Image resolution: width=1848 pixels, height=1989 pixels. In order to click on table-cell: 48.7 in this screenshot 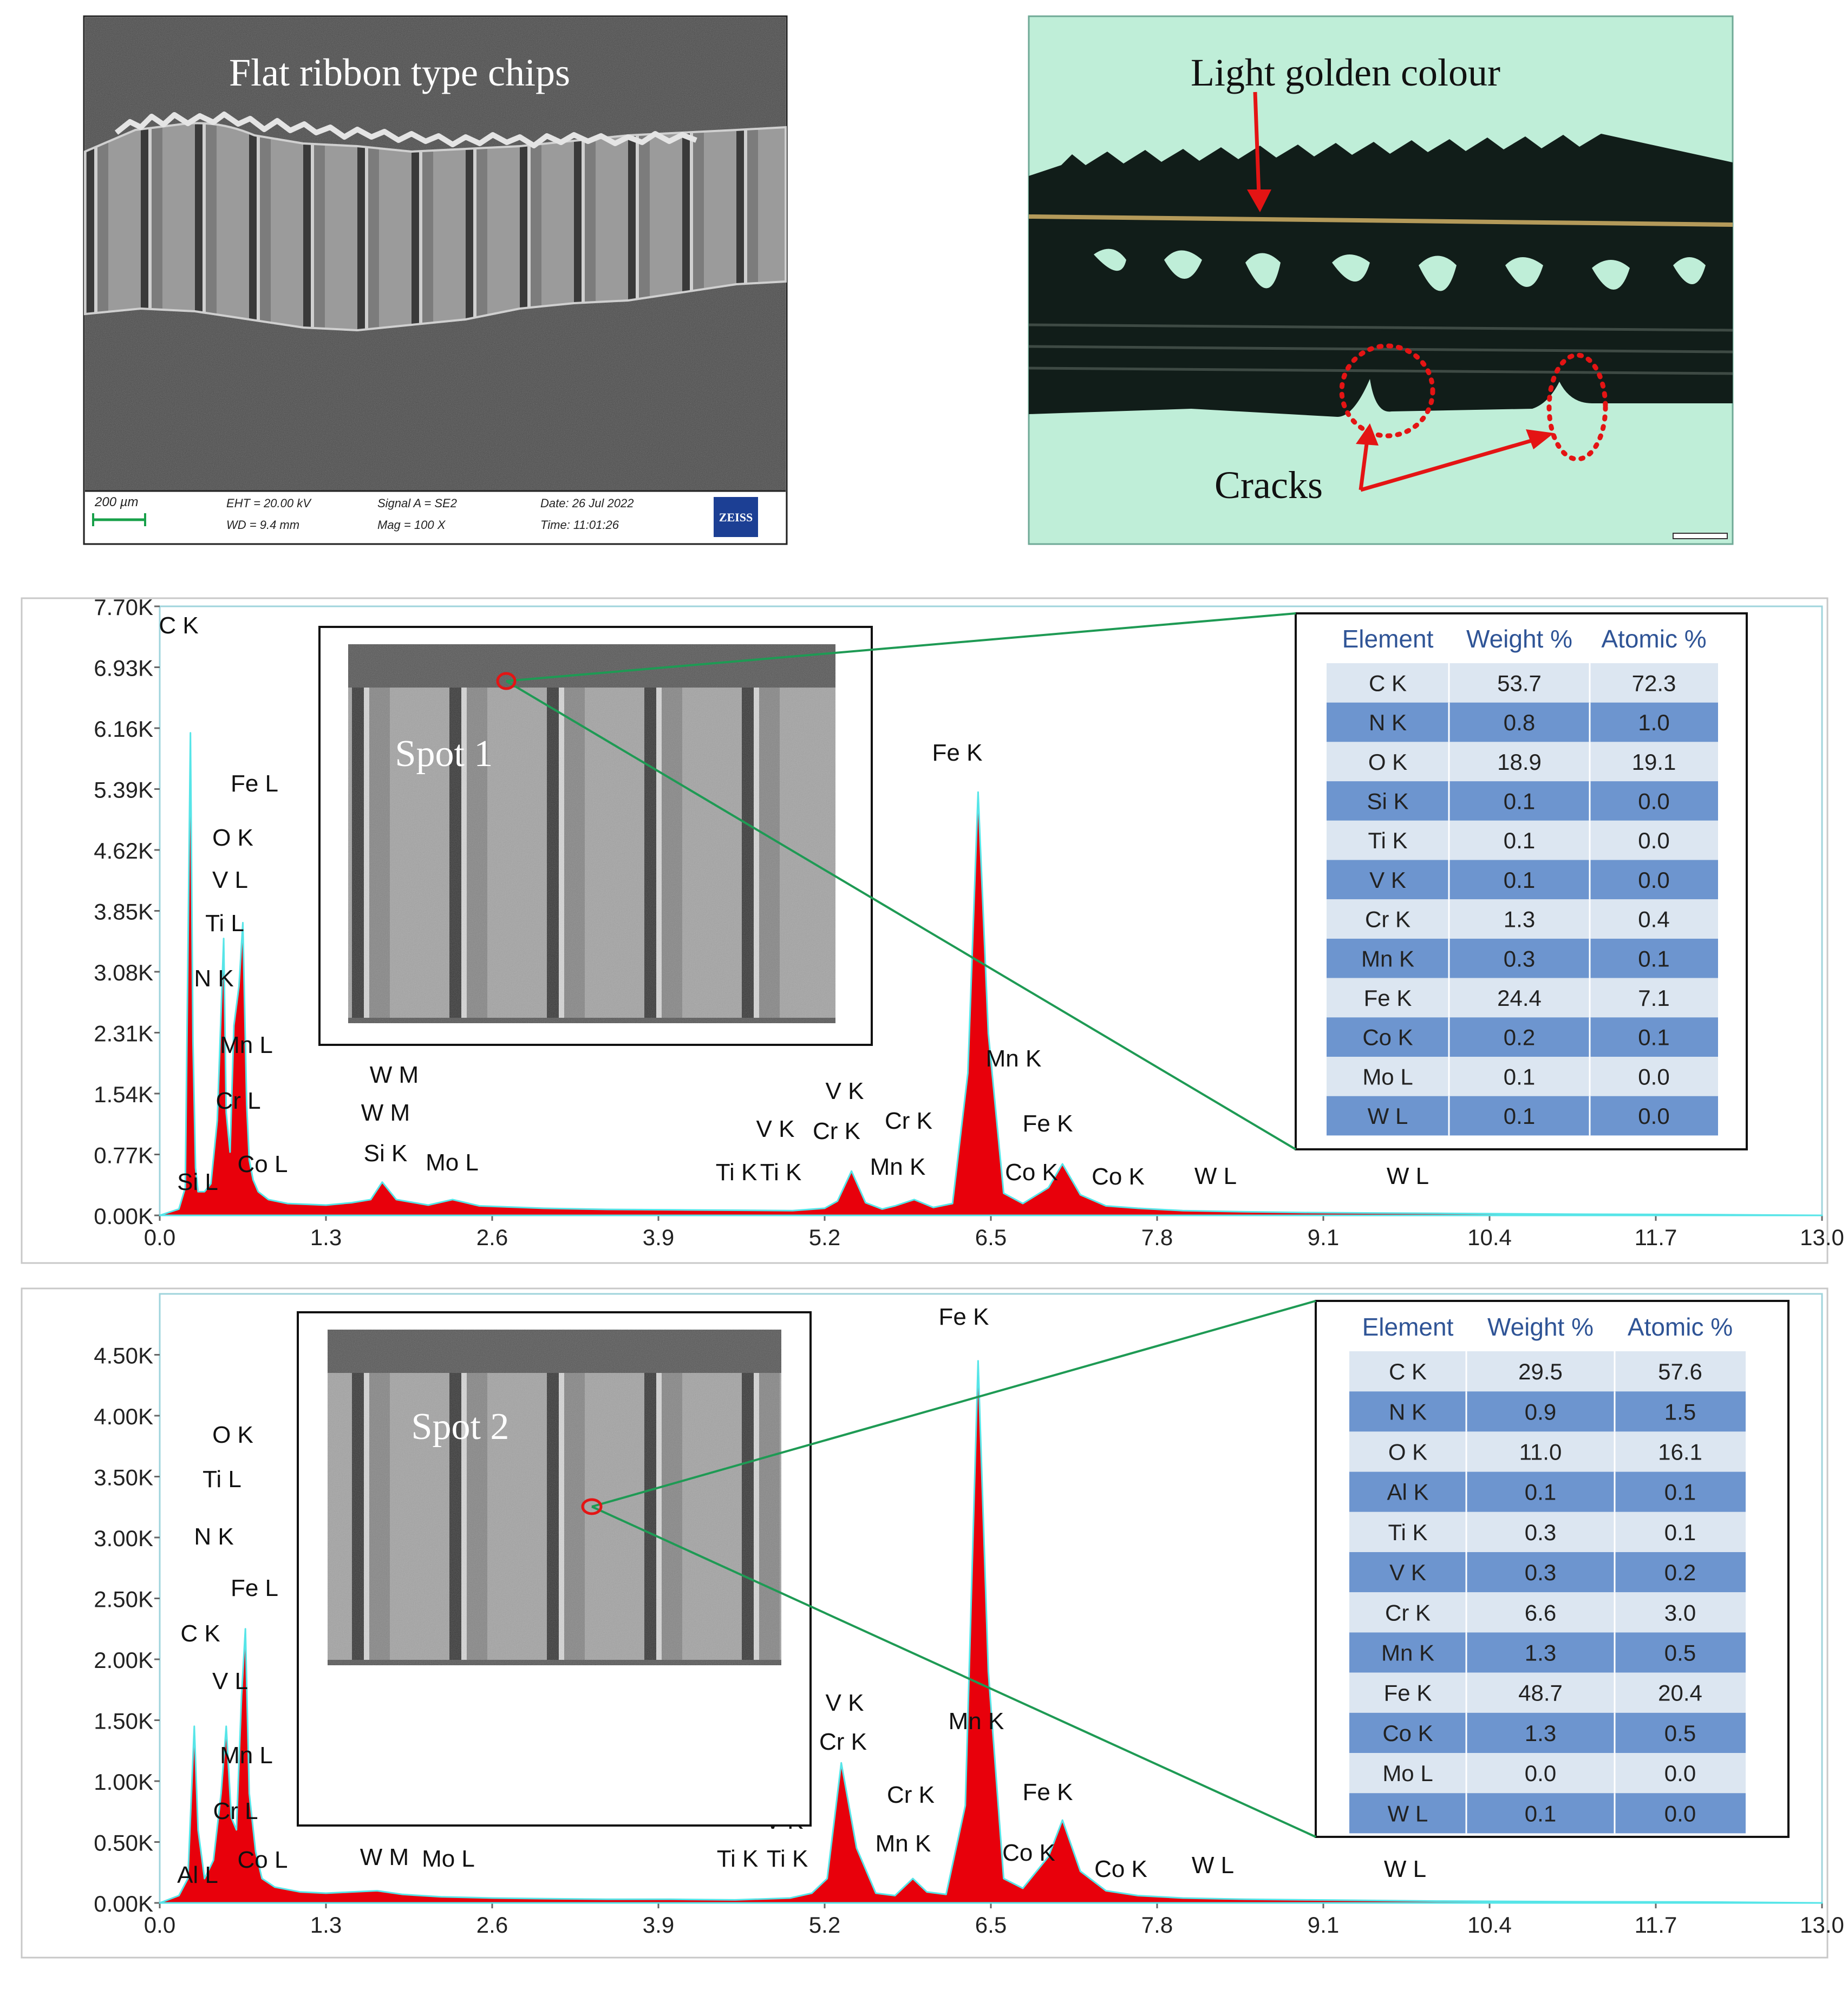, I will do `click(1540, 1693)`.